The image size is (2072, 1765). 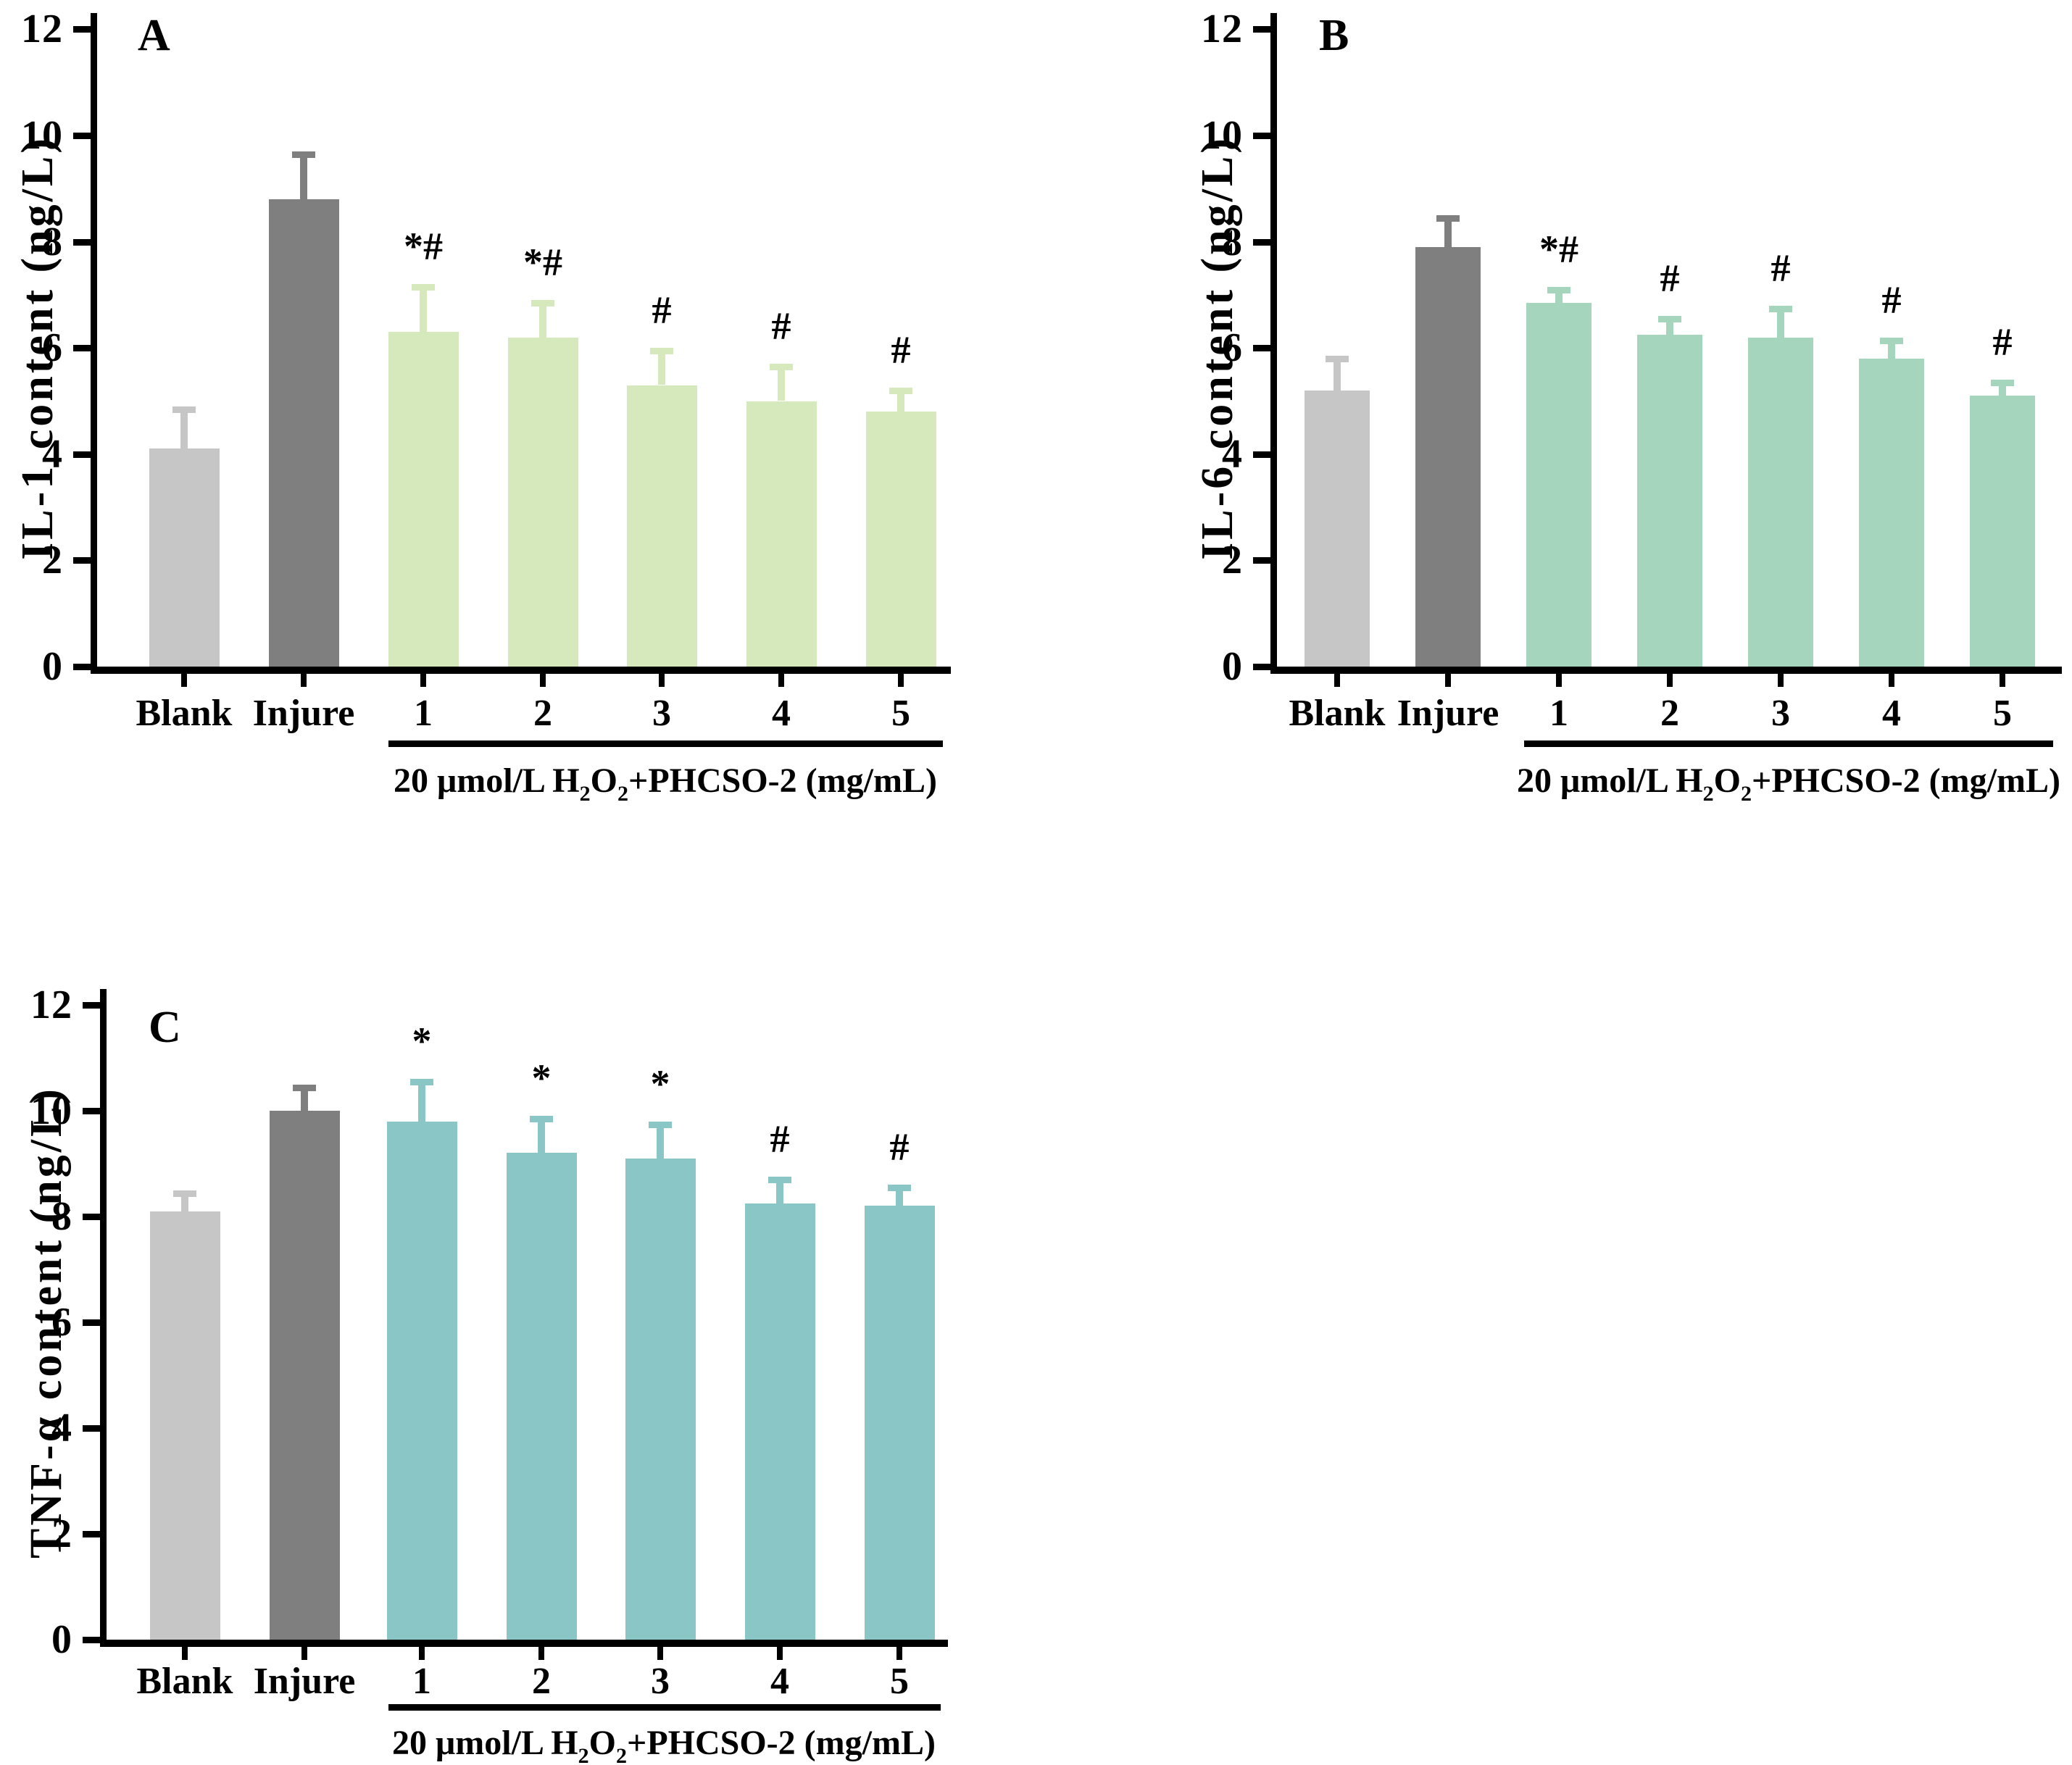 What do you see at coordinates (1232, 666) in the screenshot?
I see `y-tick-label: 0` at bounding box center [1232, 666].